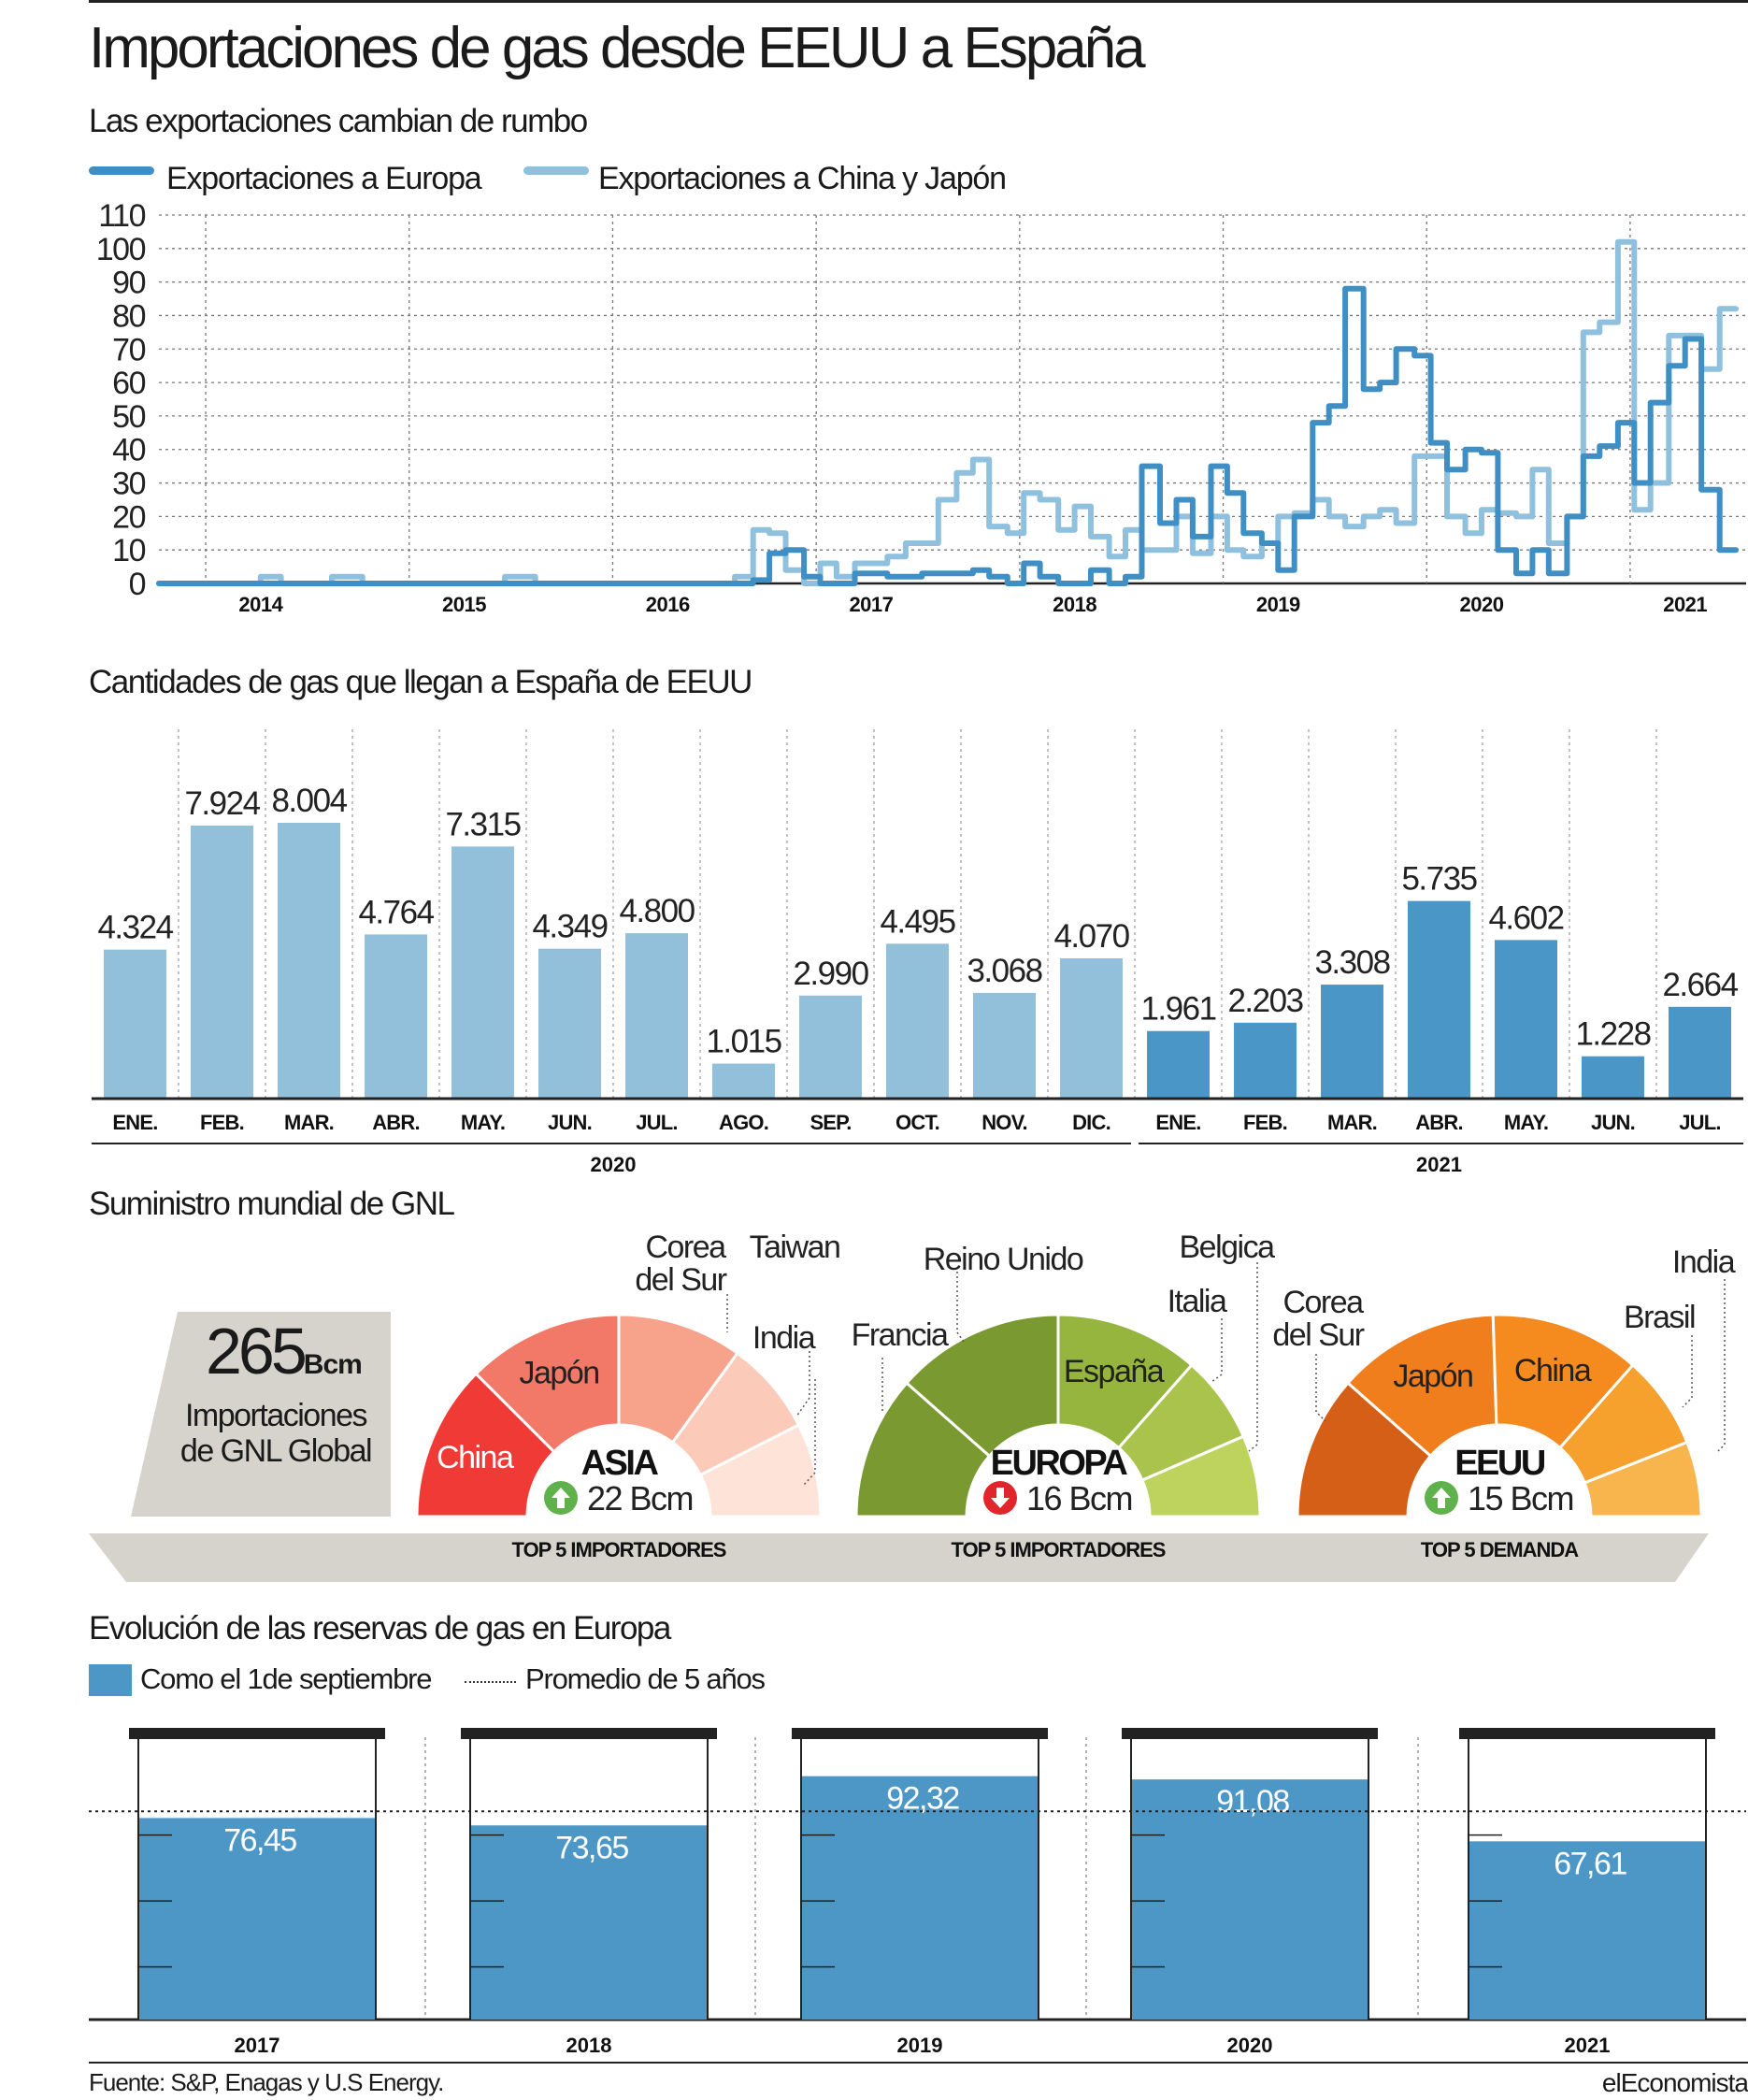 The image size is (1748, 2100). Describe the element at coordinates (1265, 1122) in the screenshot. I see `bar-category-label: FEB.` at that location.